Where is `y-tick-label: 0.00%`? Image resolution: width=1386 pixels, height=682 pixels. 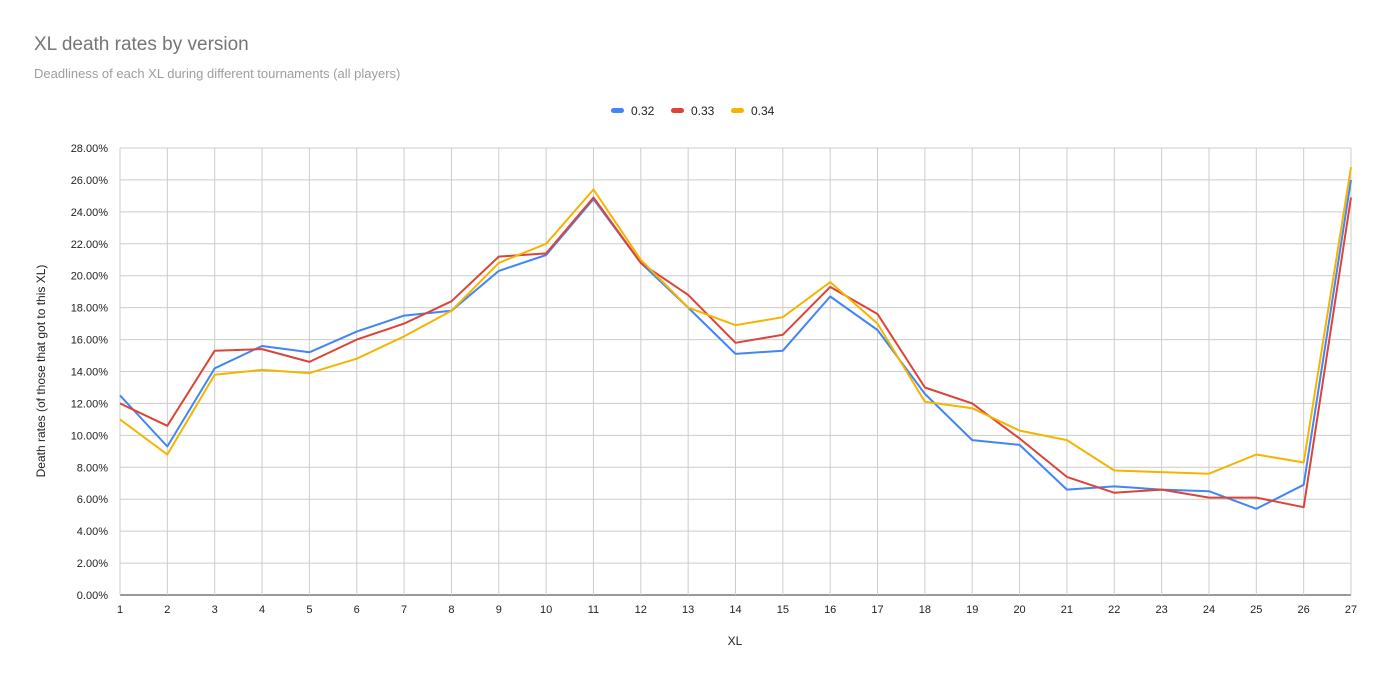
y-tick-label: 0.00% is located at coordinates (92, 596).